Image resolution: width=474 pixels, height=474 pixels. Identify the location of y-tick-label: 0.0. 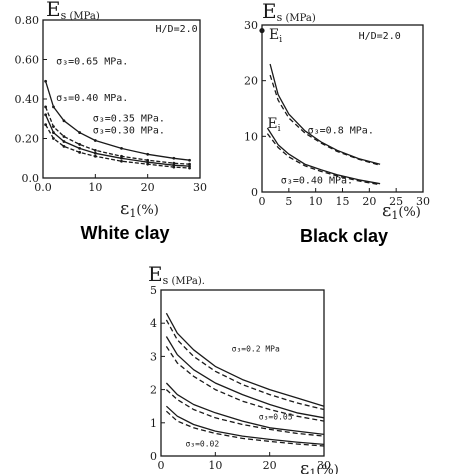
(31, 178).